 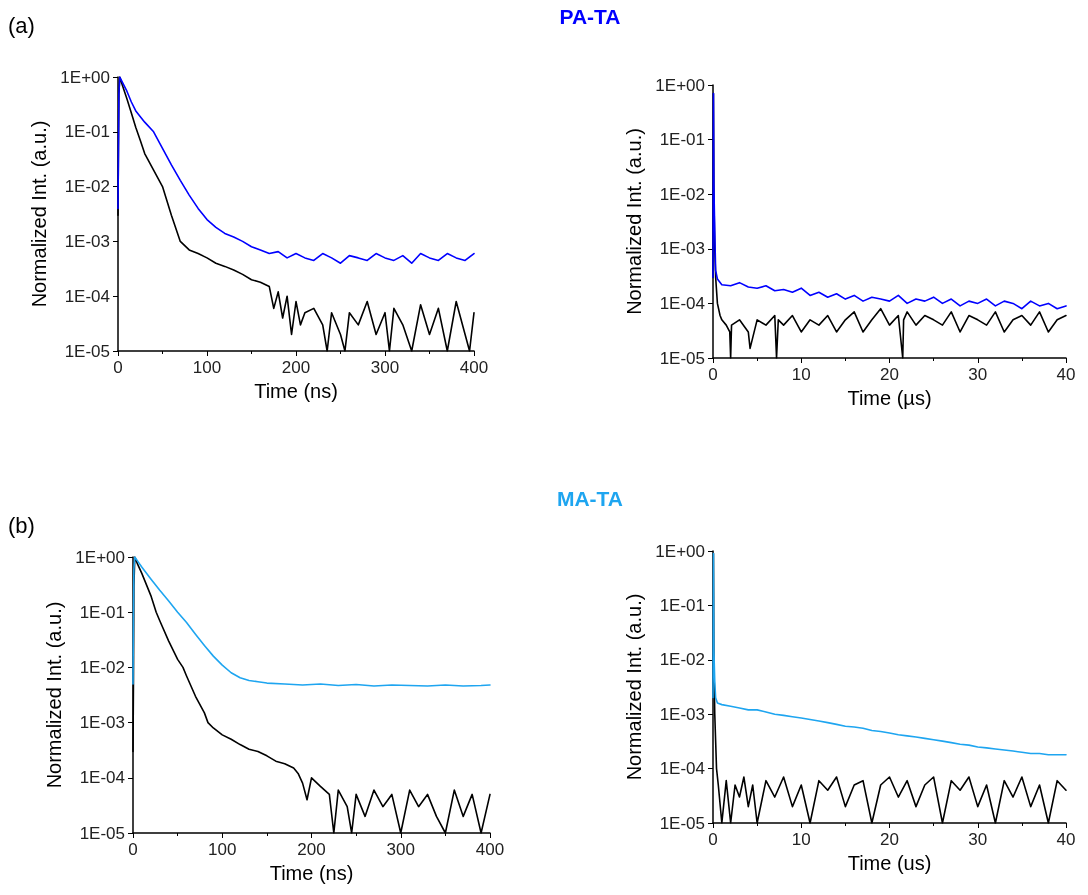 What do you see at coordinates (21, 525) in the screenshot?
I see `text: (b)` at bounding box center [21, 525].